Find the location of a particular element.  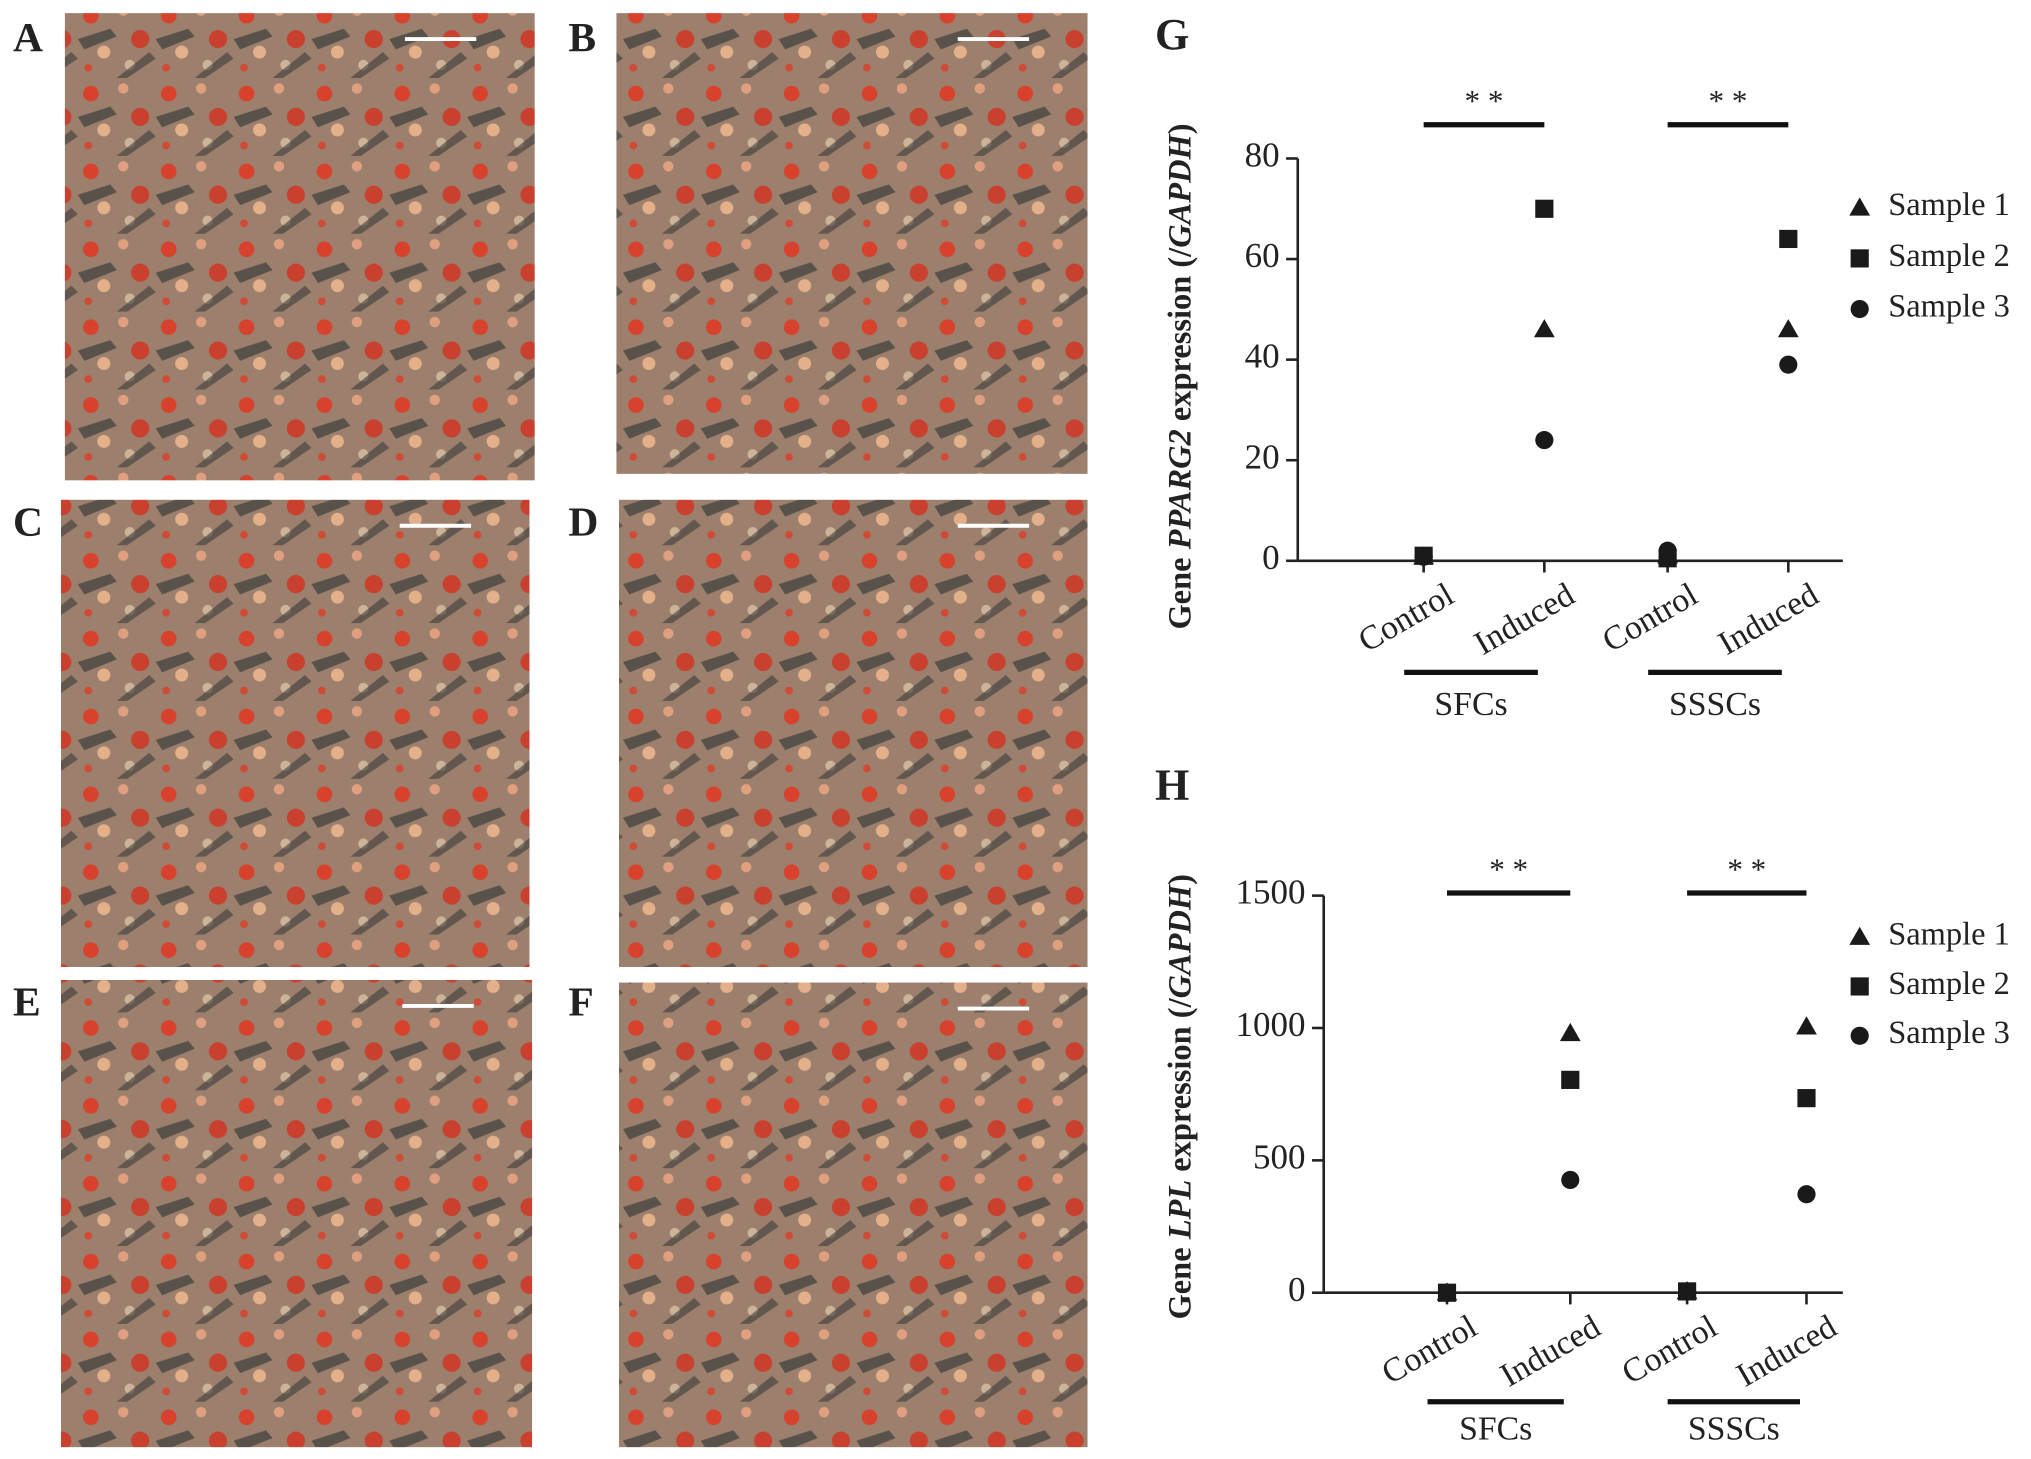

panel-label: A is located at coordinates (28, 37).